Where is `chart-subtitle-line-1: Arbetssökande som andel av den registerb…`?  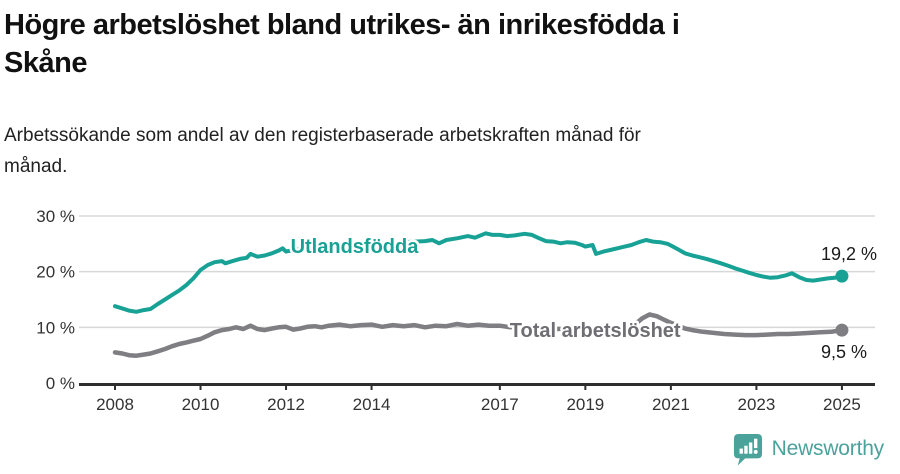 chart-subtitle-line-1: Arbetssökande som andel av den registerb… is located at coordinates (322, 135).